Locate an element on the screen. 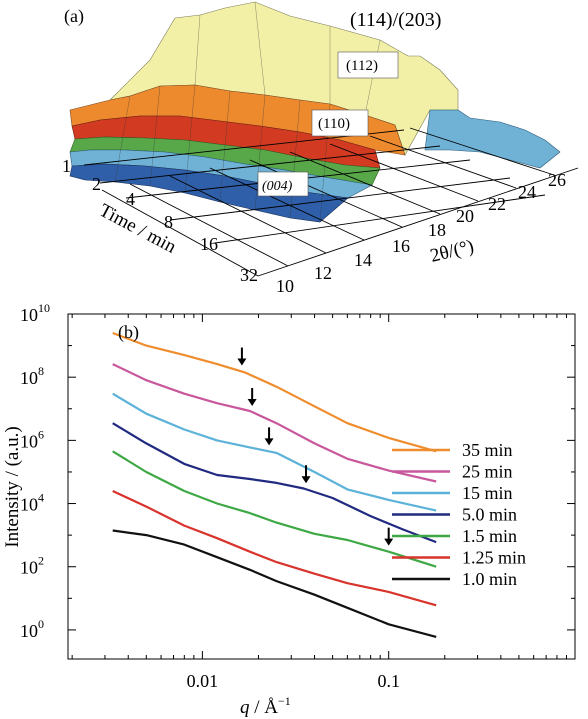 The height and width of the screenshot is (719, 588). legend-label: 1.5 min is located at coordinates (489, 536).